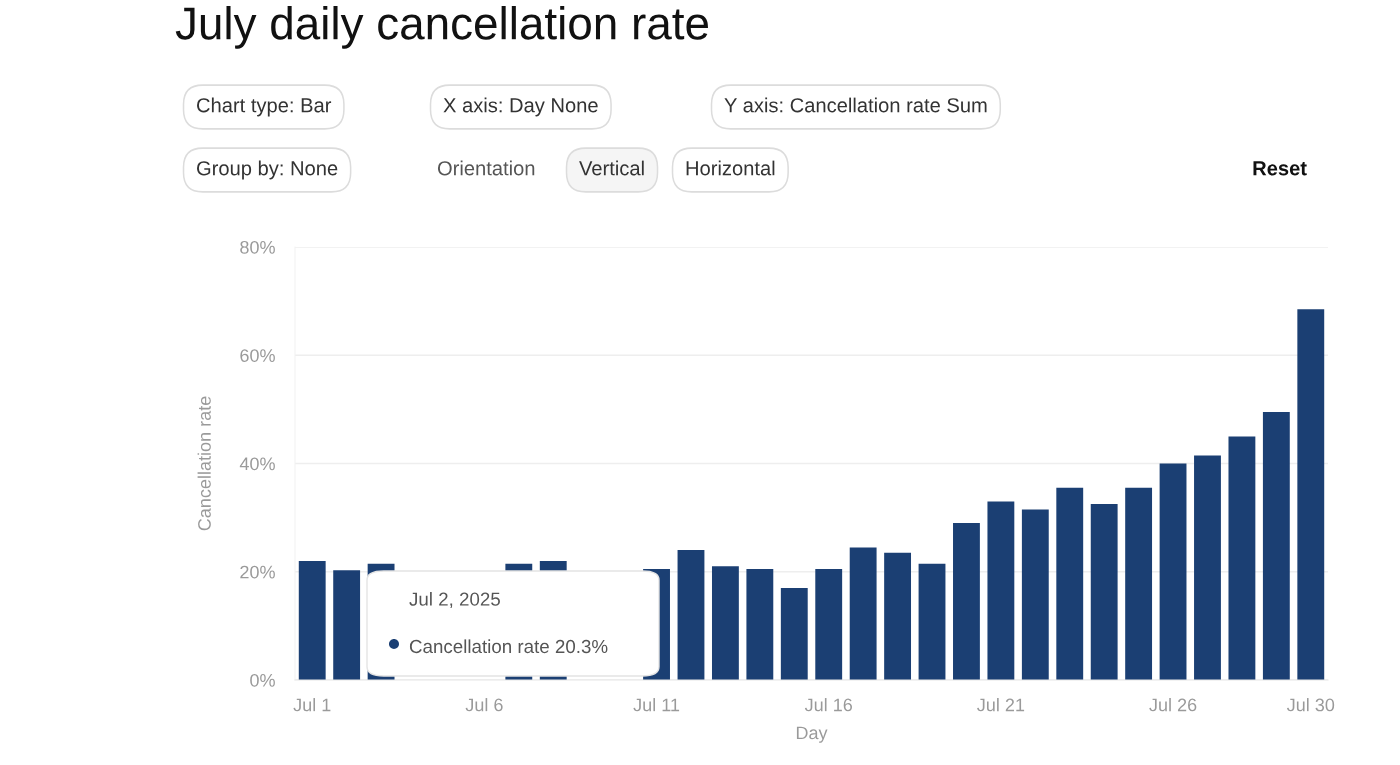 This screenshot has width=1400, height=765. I want to click on x-axis-title: Day, so click(812, 734).